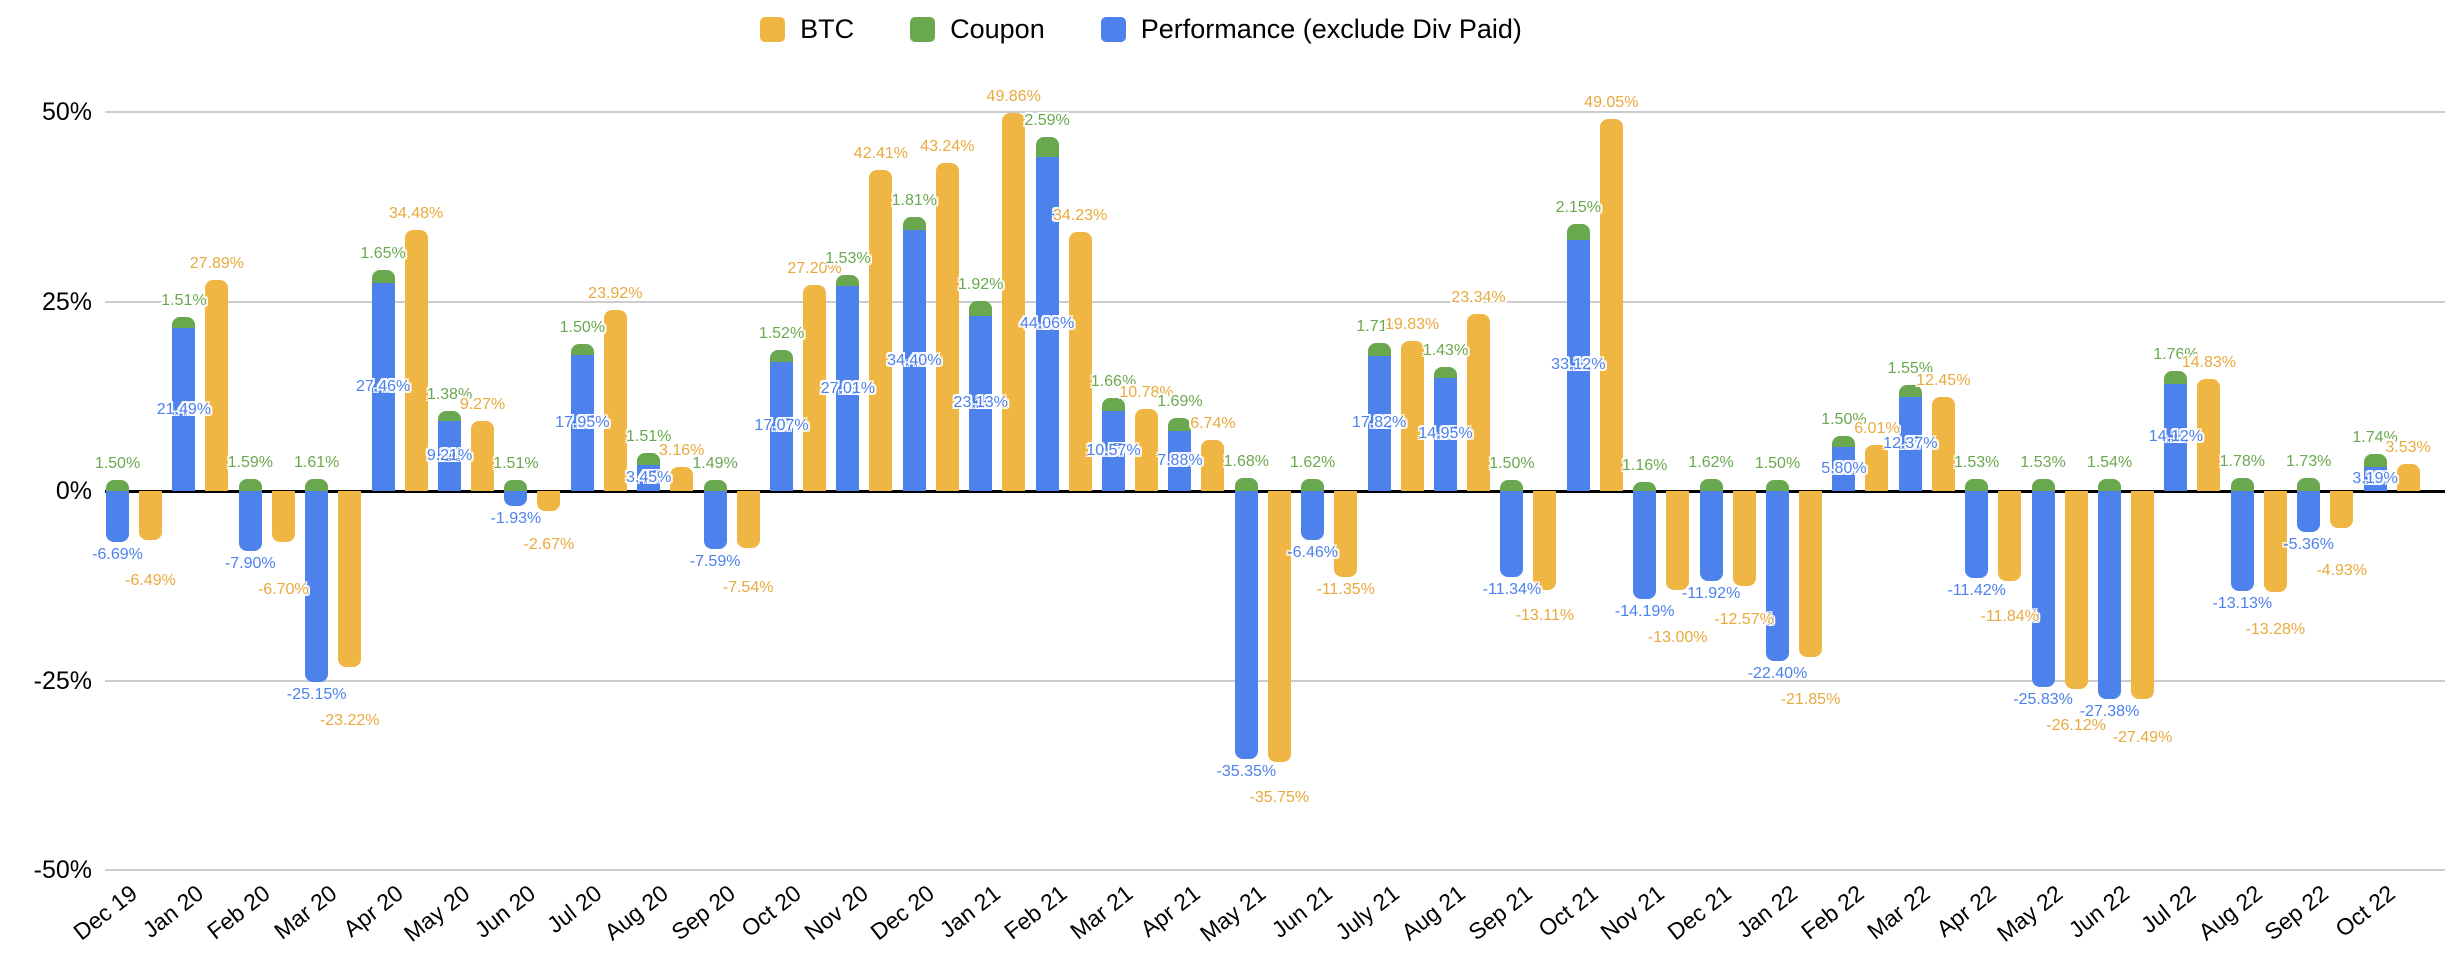 This screenshot has width=2460, height=958. Describe the element at coordinates (807, 29) in the screenshot. I see `legend-item-btc: BTC` at that location.